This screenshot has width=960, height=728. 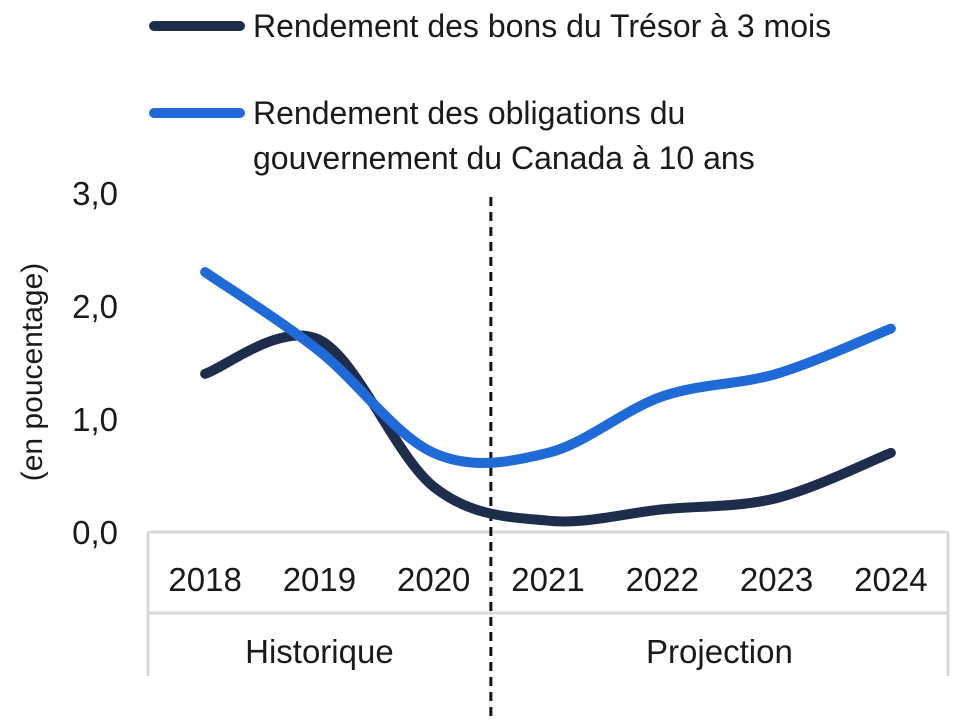 I want to click on y-tick-label: 2,0, so click(x=95, y=306).